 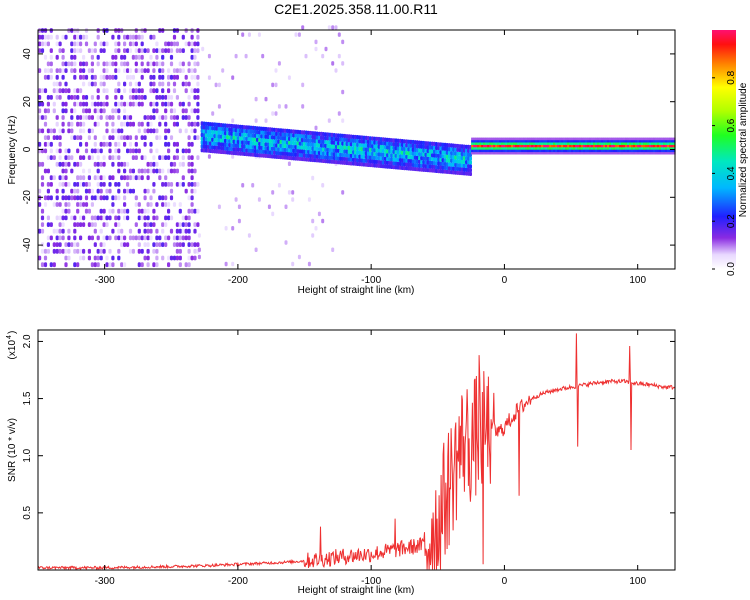 What do you see at coordinates (27, 398) in the screenshot?
I see `snr-y-tick-label: 1.5` at bounding box center [27, 398].